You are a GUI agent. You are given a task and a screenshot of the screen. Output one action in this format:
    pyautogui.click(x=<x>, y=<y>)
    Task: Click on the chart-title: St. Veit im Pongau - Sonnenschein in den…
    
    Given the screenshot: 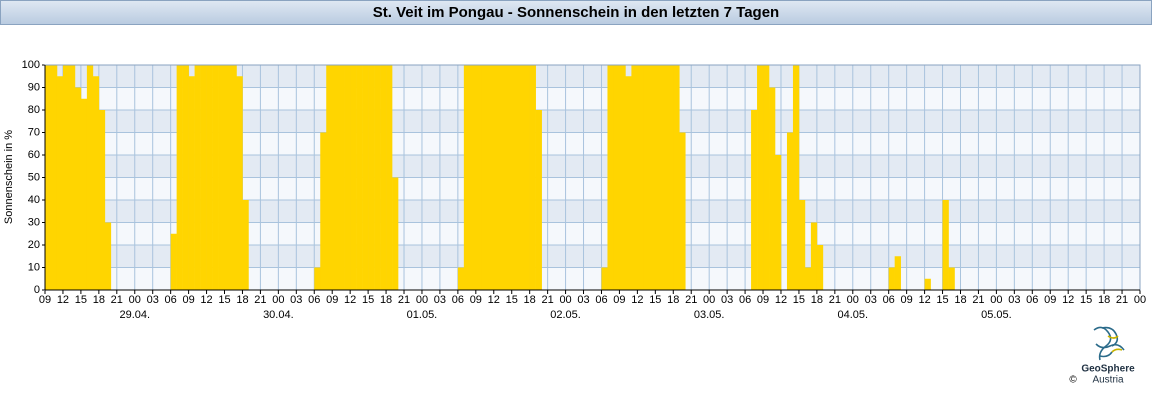 What is the action you would take?
    pyautogui.click(x=576, y=12)
    